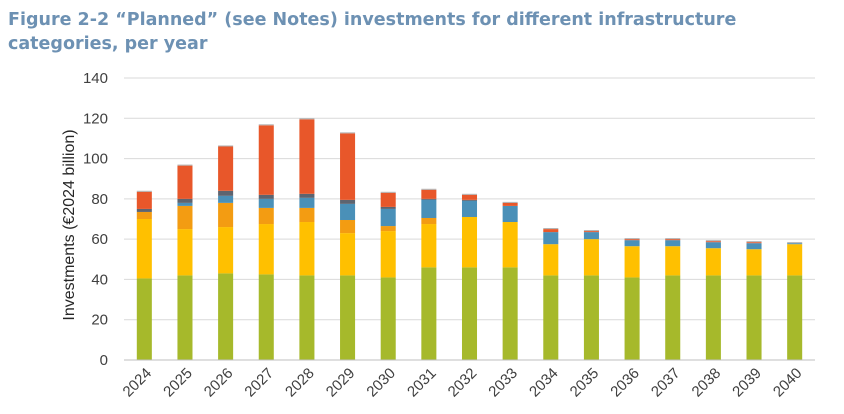 The image size is (844, 414). What do you see at coordinates (544, 383) in the screenshot?
I see `x-tick-label: 2034` at bounding box center [544, 383].